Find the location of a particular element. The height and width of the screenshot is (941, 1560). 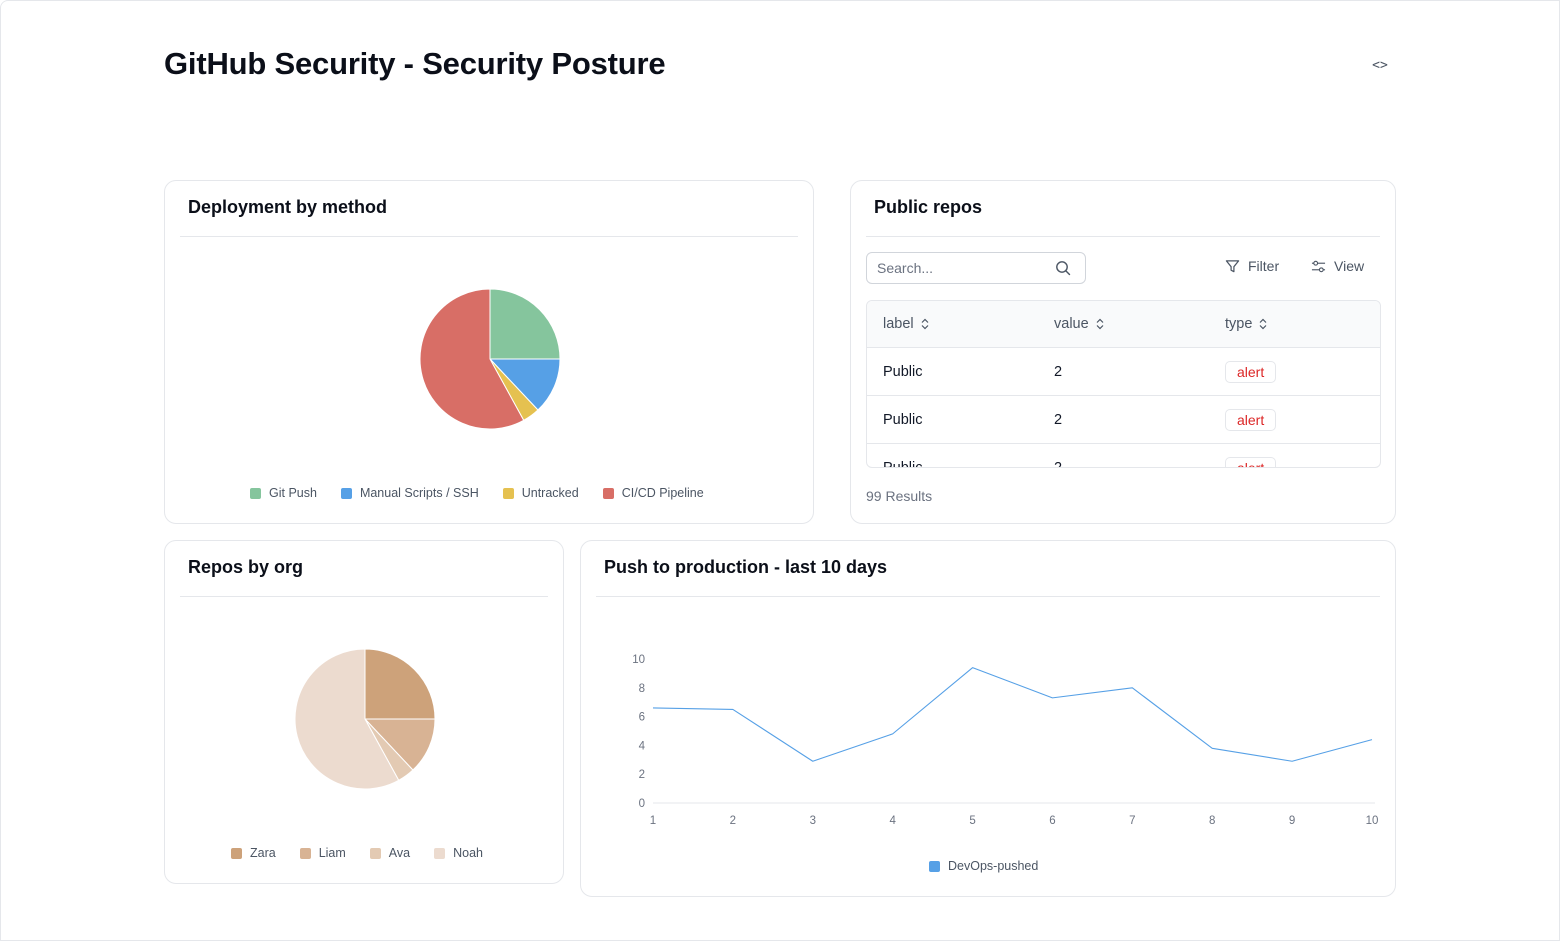

view-button: View is located at coordinates (1337, 266).